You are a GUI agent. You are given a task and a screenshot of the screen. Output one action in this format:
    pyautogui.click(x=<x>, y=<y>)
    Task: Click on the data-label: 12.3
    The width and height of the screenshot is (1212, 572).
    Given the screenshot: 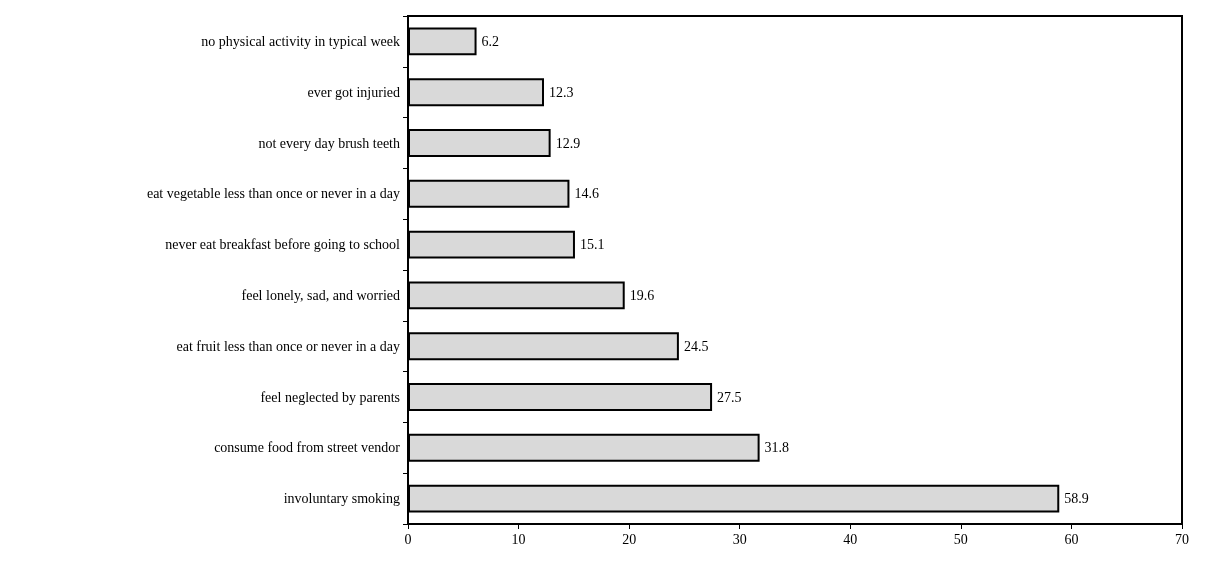 What is the action you would take?
    pyautogui.click(x=561, y=92)
    